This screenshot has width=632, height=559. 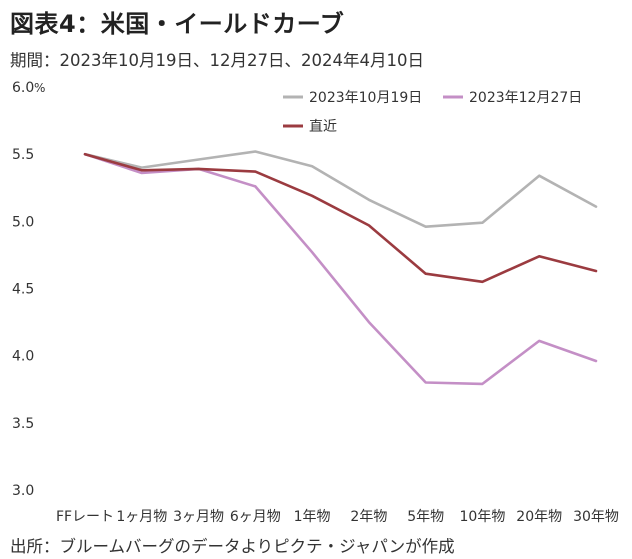 I want to click on chart-subtitle: 期間：2023年10月19日、12月27日、2024年4月10日, so click(x=217, y=60).